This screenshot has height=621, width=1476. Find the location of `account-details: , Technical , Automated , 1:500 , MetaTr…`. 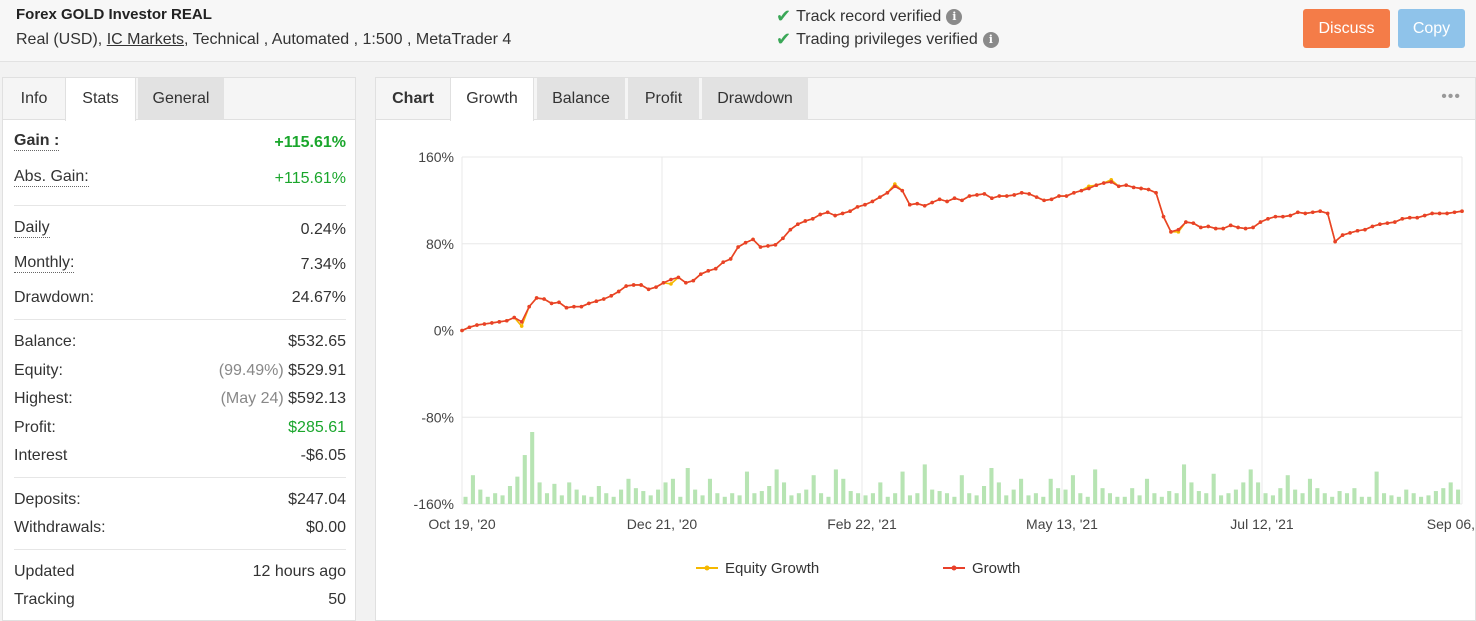

account-details: , Technical , Automated , 1:500 , MetaTr… is located at coordinates (348, 39).